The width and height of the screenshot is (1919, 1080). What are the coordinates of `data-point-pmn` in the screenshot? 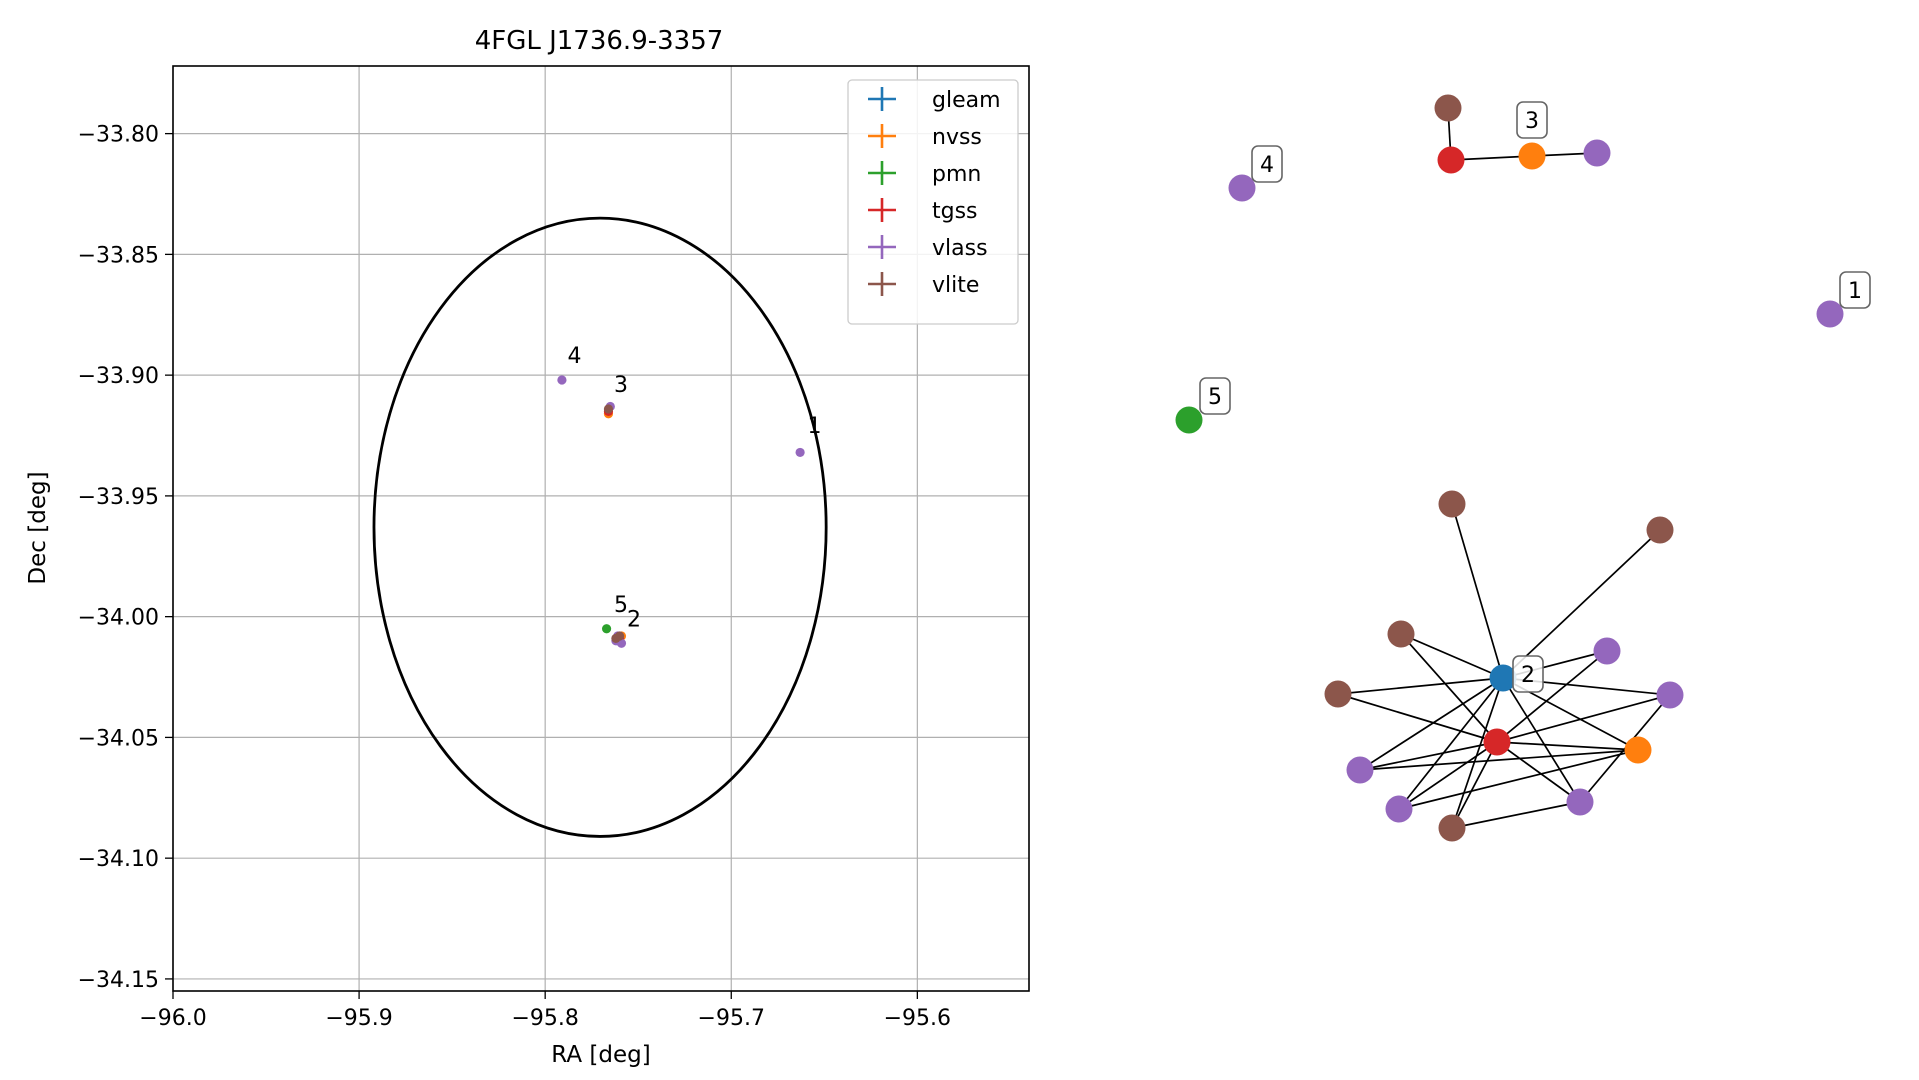 It's located at (606, 629).